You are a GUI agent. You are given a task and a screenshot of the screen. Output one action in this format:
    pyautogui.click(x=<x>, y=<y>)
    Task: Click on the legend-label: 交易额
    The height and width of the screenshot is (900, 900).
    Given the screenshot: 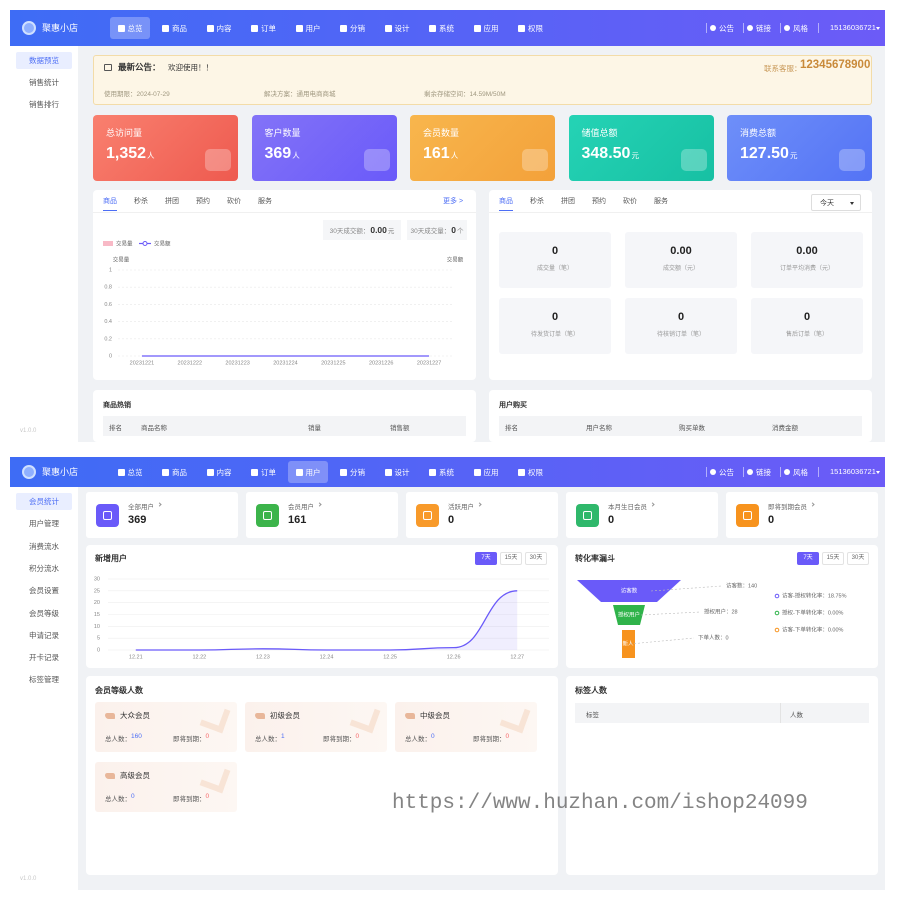 What is the action you would take?
    pyautogui.click(x=162, y=243)
    